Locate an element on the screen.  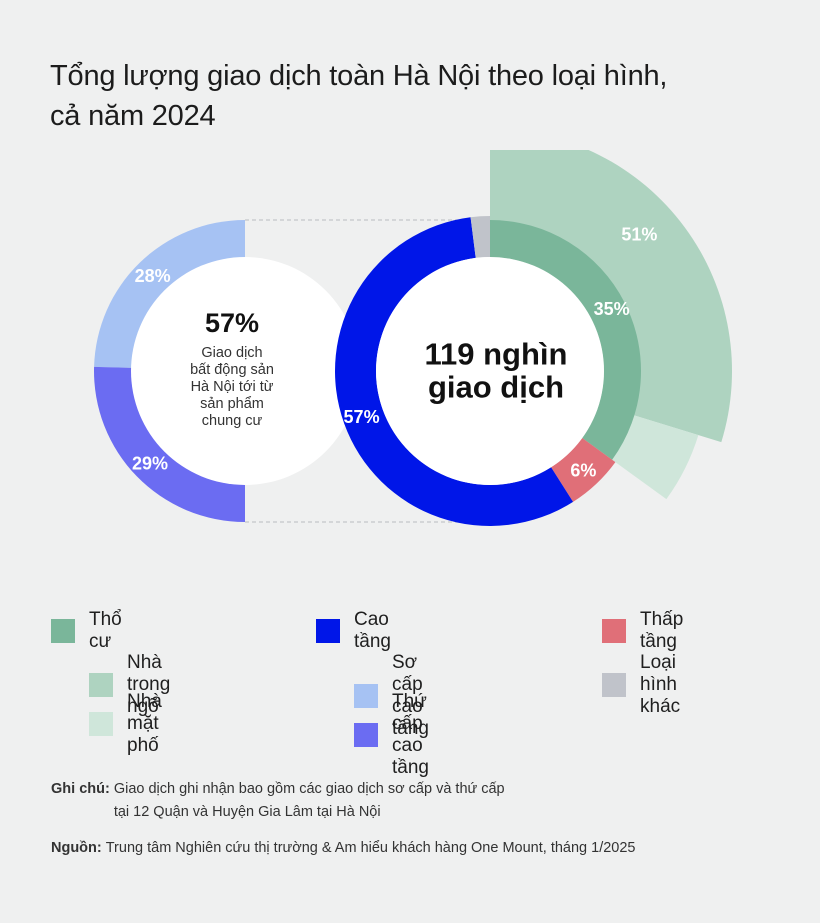
chart-title-line-2: cả năm 2024 is located at coordinates (133, 116).